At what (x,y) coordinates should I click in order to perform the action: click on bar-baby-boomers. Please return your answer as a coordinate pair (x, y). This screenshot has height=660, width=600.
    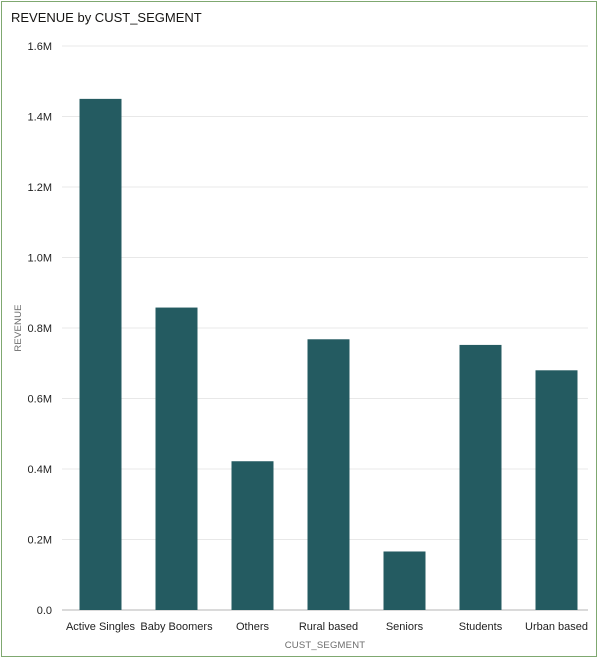
    Looking at the image, I should click on (176, 458).